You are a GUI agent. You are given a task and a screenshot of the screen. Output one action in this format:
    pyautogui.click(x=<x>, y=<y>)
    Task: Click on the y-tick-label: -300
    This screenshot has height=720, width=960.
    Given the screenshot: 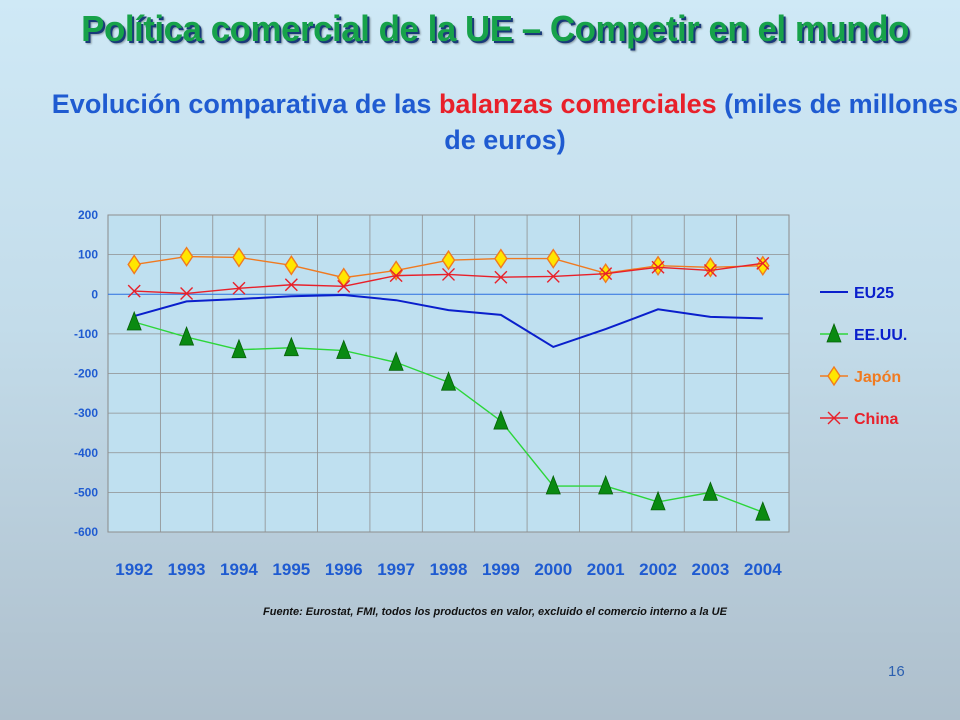 What is the action you would take?
    pyautogui.click(x=86, y=413)
    